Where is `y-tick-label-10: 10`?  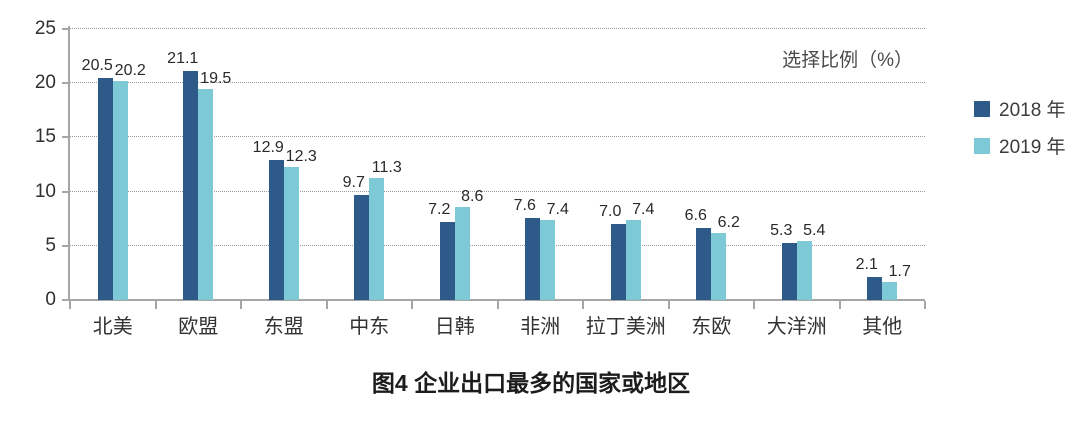 y-tick-label-10: 10 is located at coordinates (45, 191).